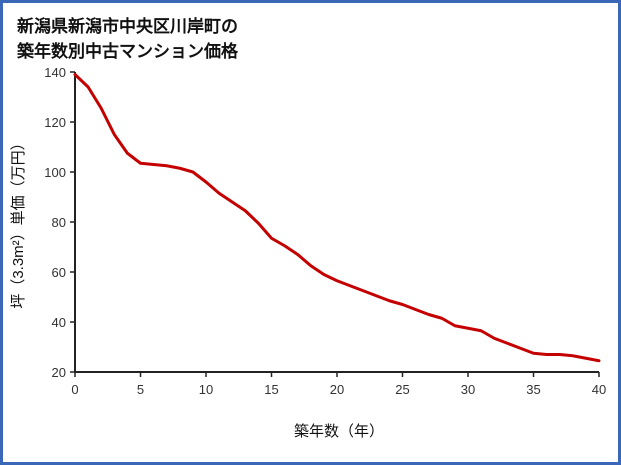  Describe the element at coordinates (55, 172) in the screenshot. I see `y-tick-label: 100` at that location.